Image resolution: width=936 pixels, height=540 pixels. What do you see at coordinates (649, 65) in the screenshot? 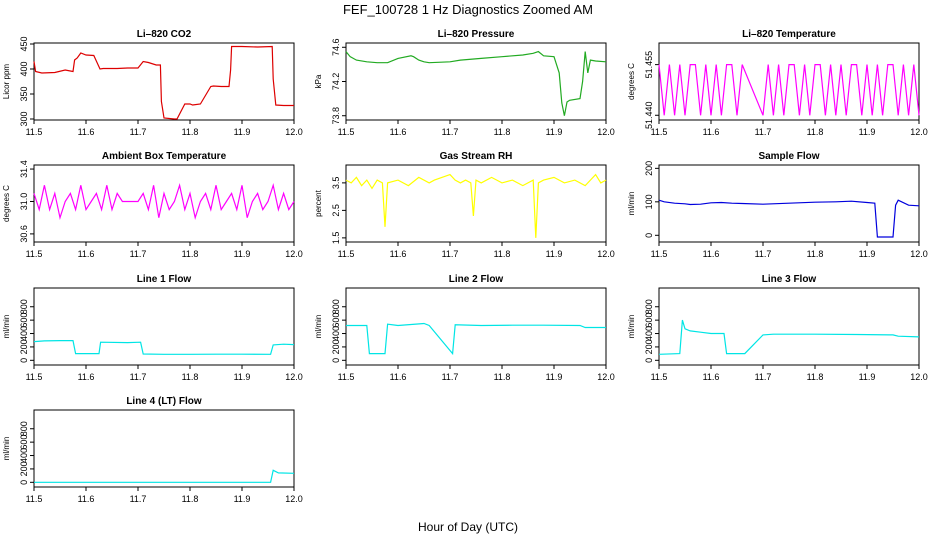
I see `y-tick-label: 51.455` at bounding box center [649, 65].